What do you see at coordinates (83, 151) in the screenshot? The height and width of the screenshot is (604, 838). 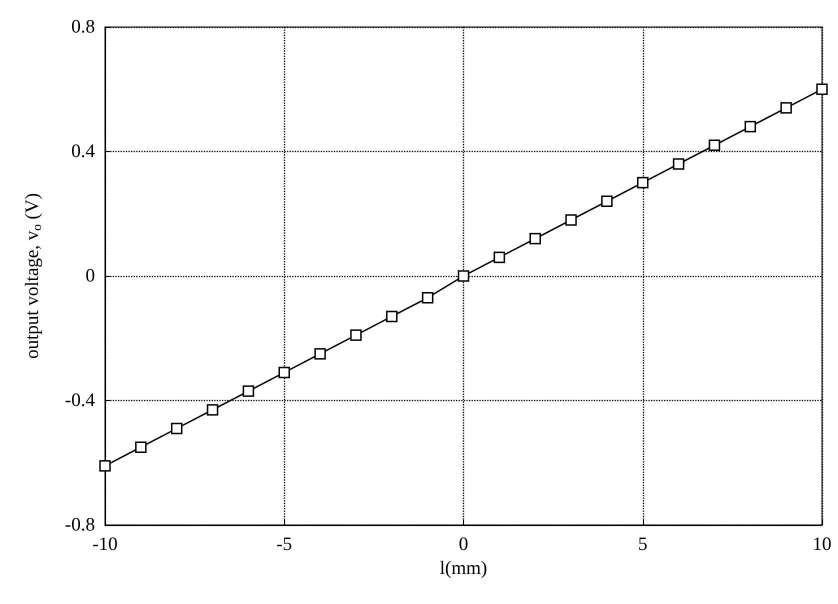 I see `y-tick-label: 0.4` at bounding box center [83, 151].